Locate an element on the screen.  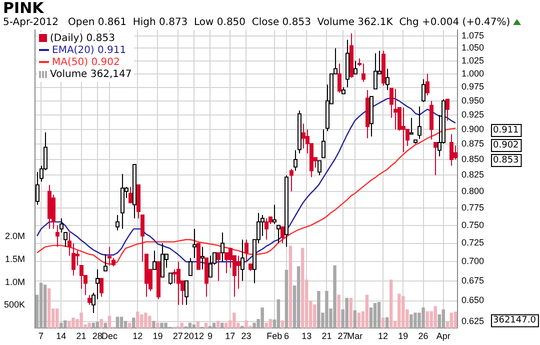
x-tick-label: Apr is located at coordinates (443, 336).